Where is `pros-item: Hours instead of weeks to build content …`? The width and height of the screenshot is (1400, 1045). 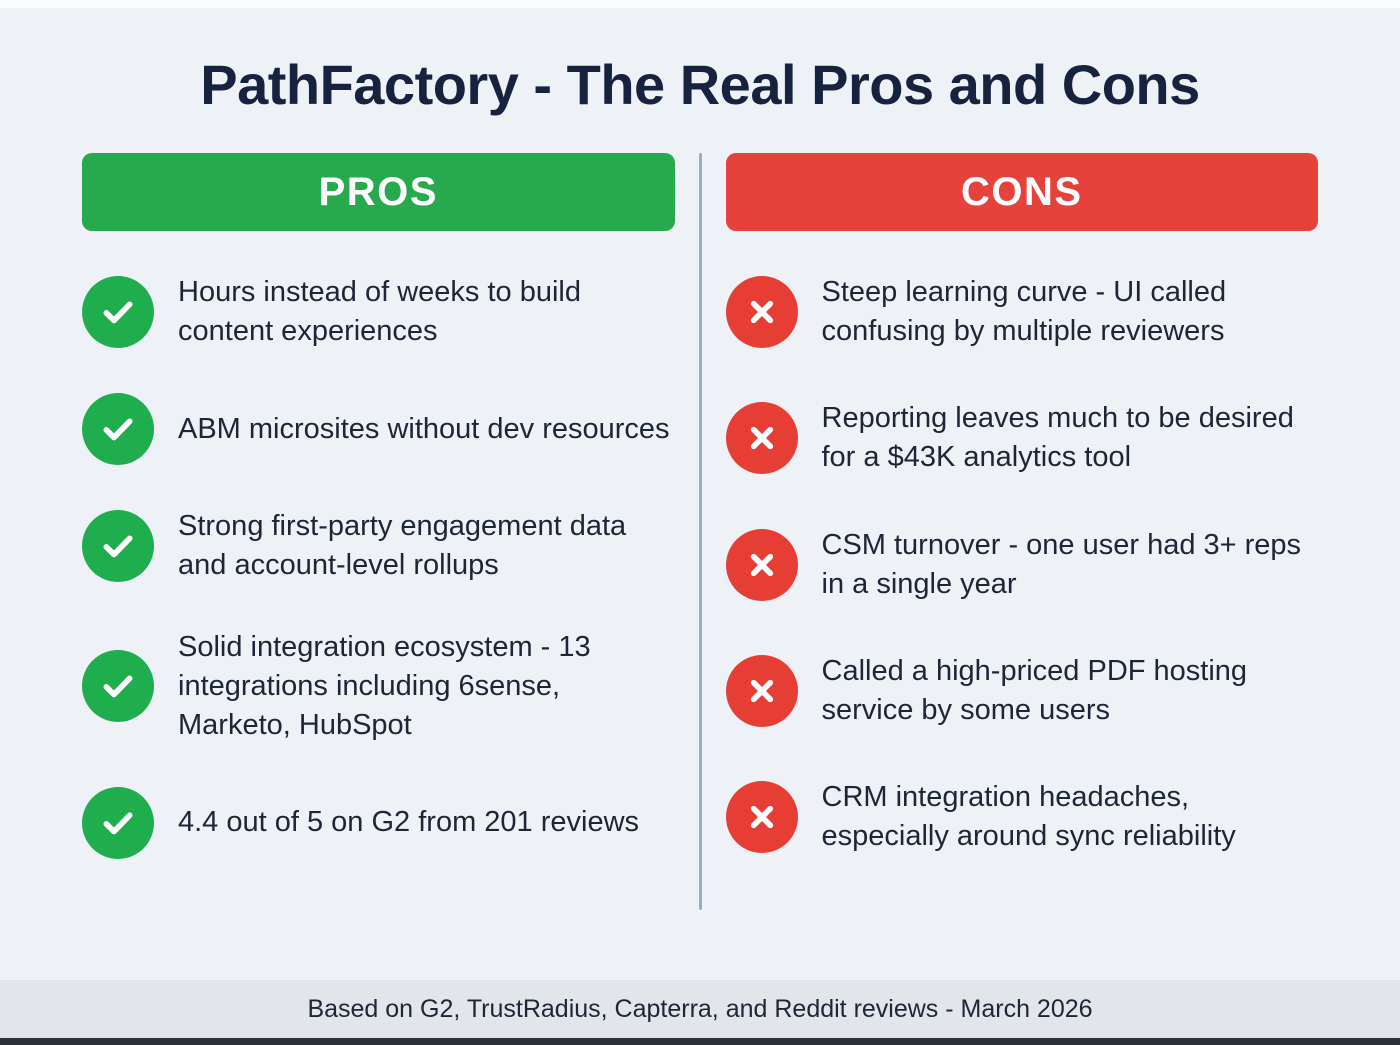
pros-item: Hours instead of weeks to build content … is located at coordinates (378, 312).